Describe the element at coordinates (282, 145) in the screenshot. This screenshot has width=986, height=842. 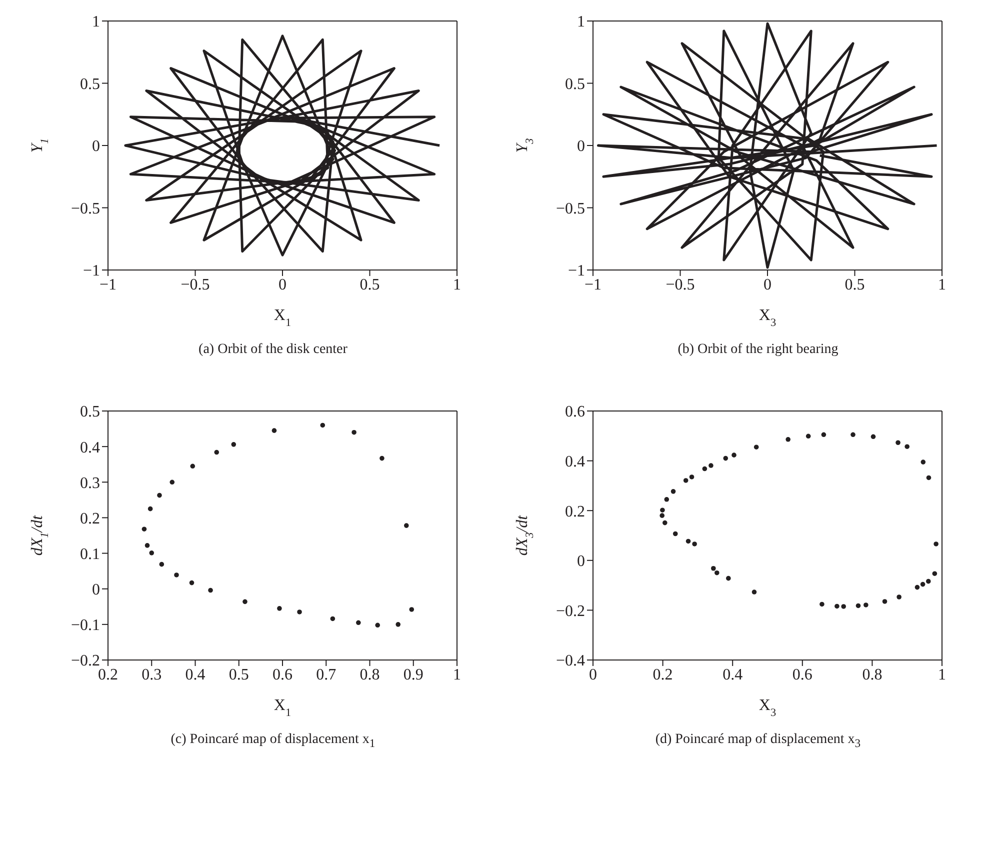
I see `line-series` at that location.